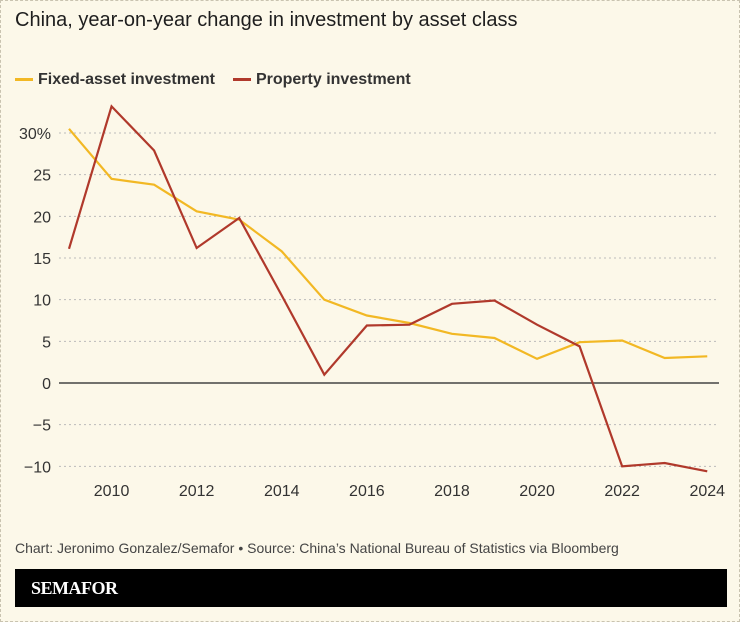 Image resolution: width=740 pixels, height=622 pixels. I want to click on y-tick-label: 20, so click(42, 217).